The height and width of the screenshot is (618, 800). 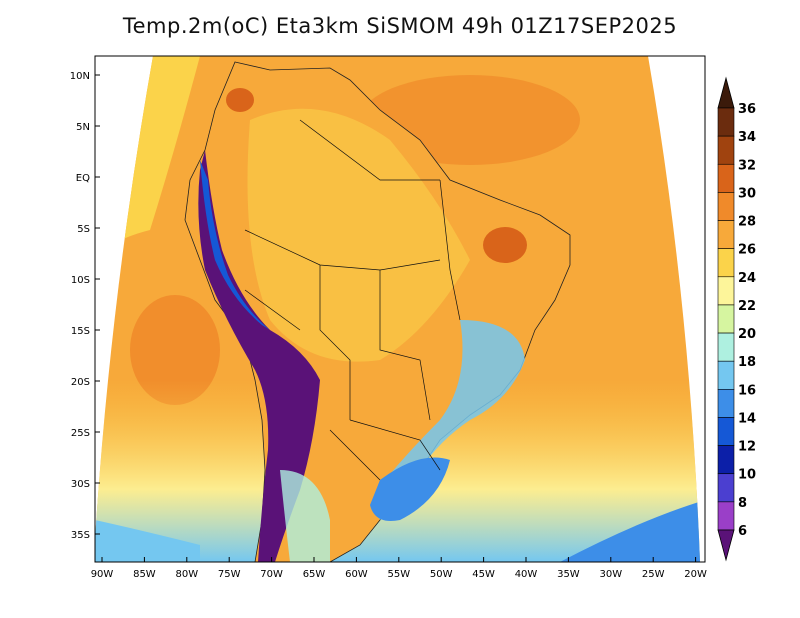 What do you see at coordinates (80, 331) in the screenshot?
I see `lat-label: 15S` at bounding box center [80, 331].